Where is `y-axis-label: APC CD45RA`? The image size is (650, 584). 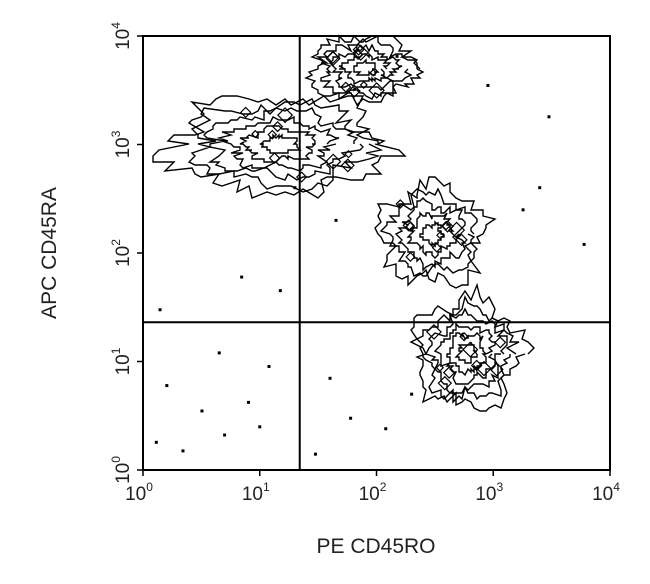 y-axis-label: APC CD45RA is located at coordinates (49, 253).